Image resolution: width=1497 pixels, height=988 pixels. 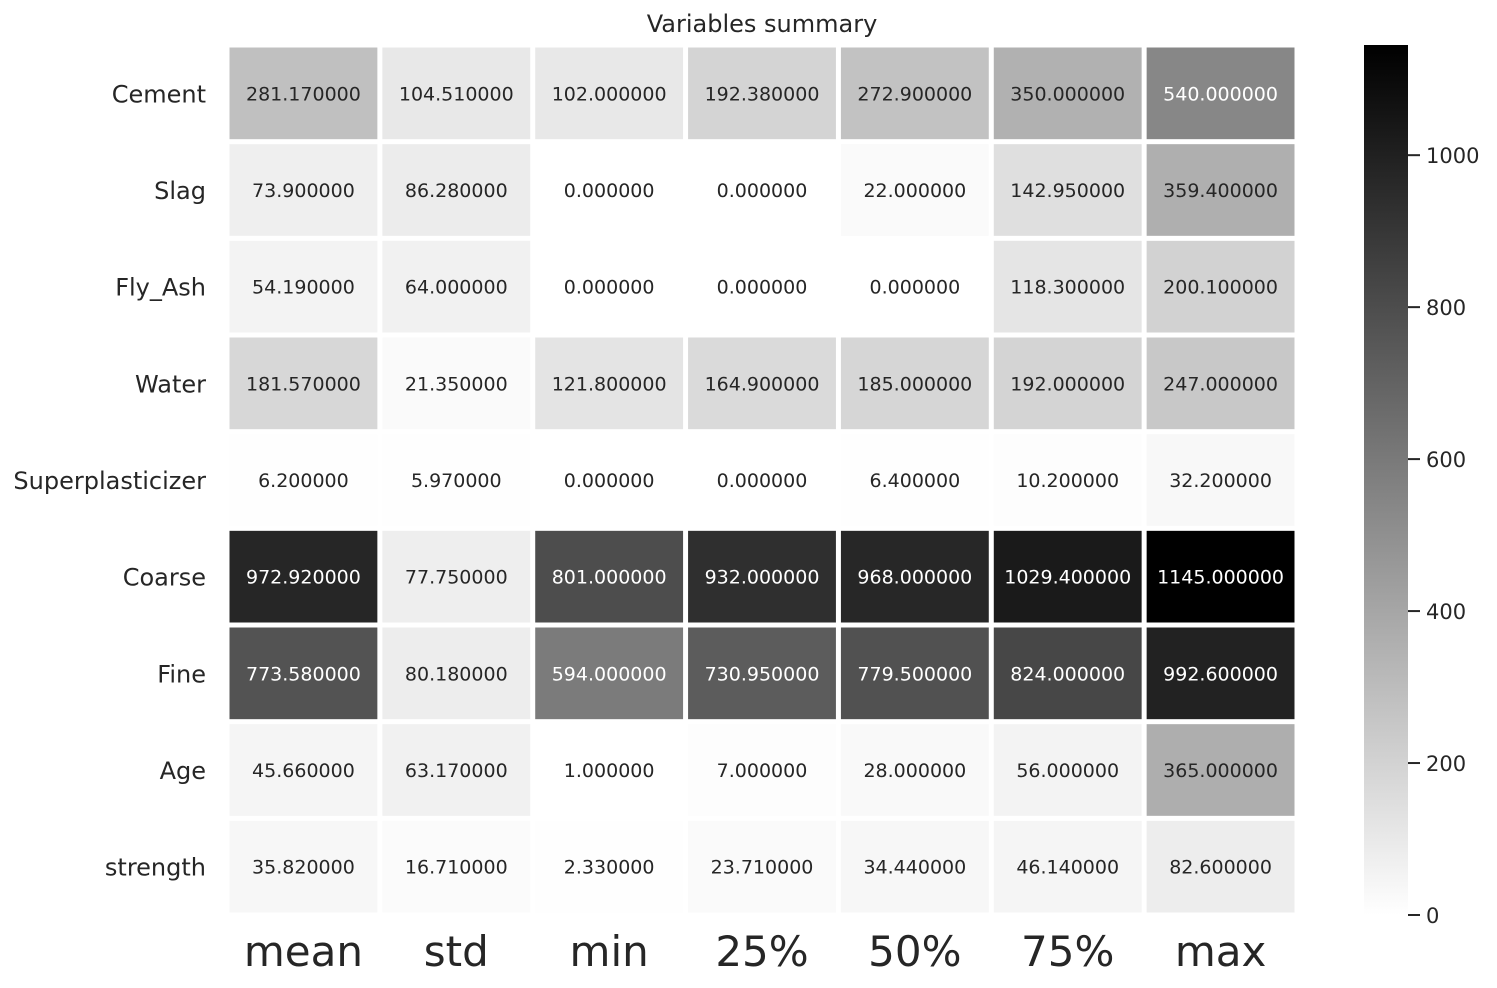 I want to click on column-label: std, so click(x=456, y=951).